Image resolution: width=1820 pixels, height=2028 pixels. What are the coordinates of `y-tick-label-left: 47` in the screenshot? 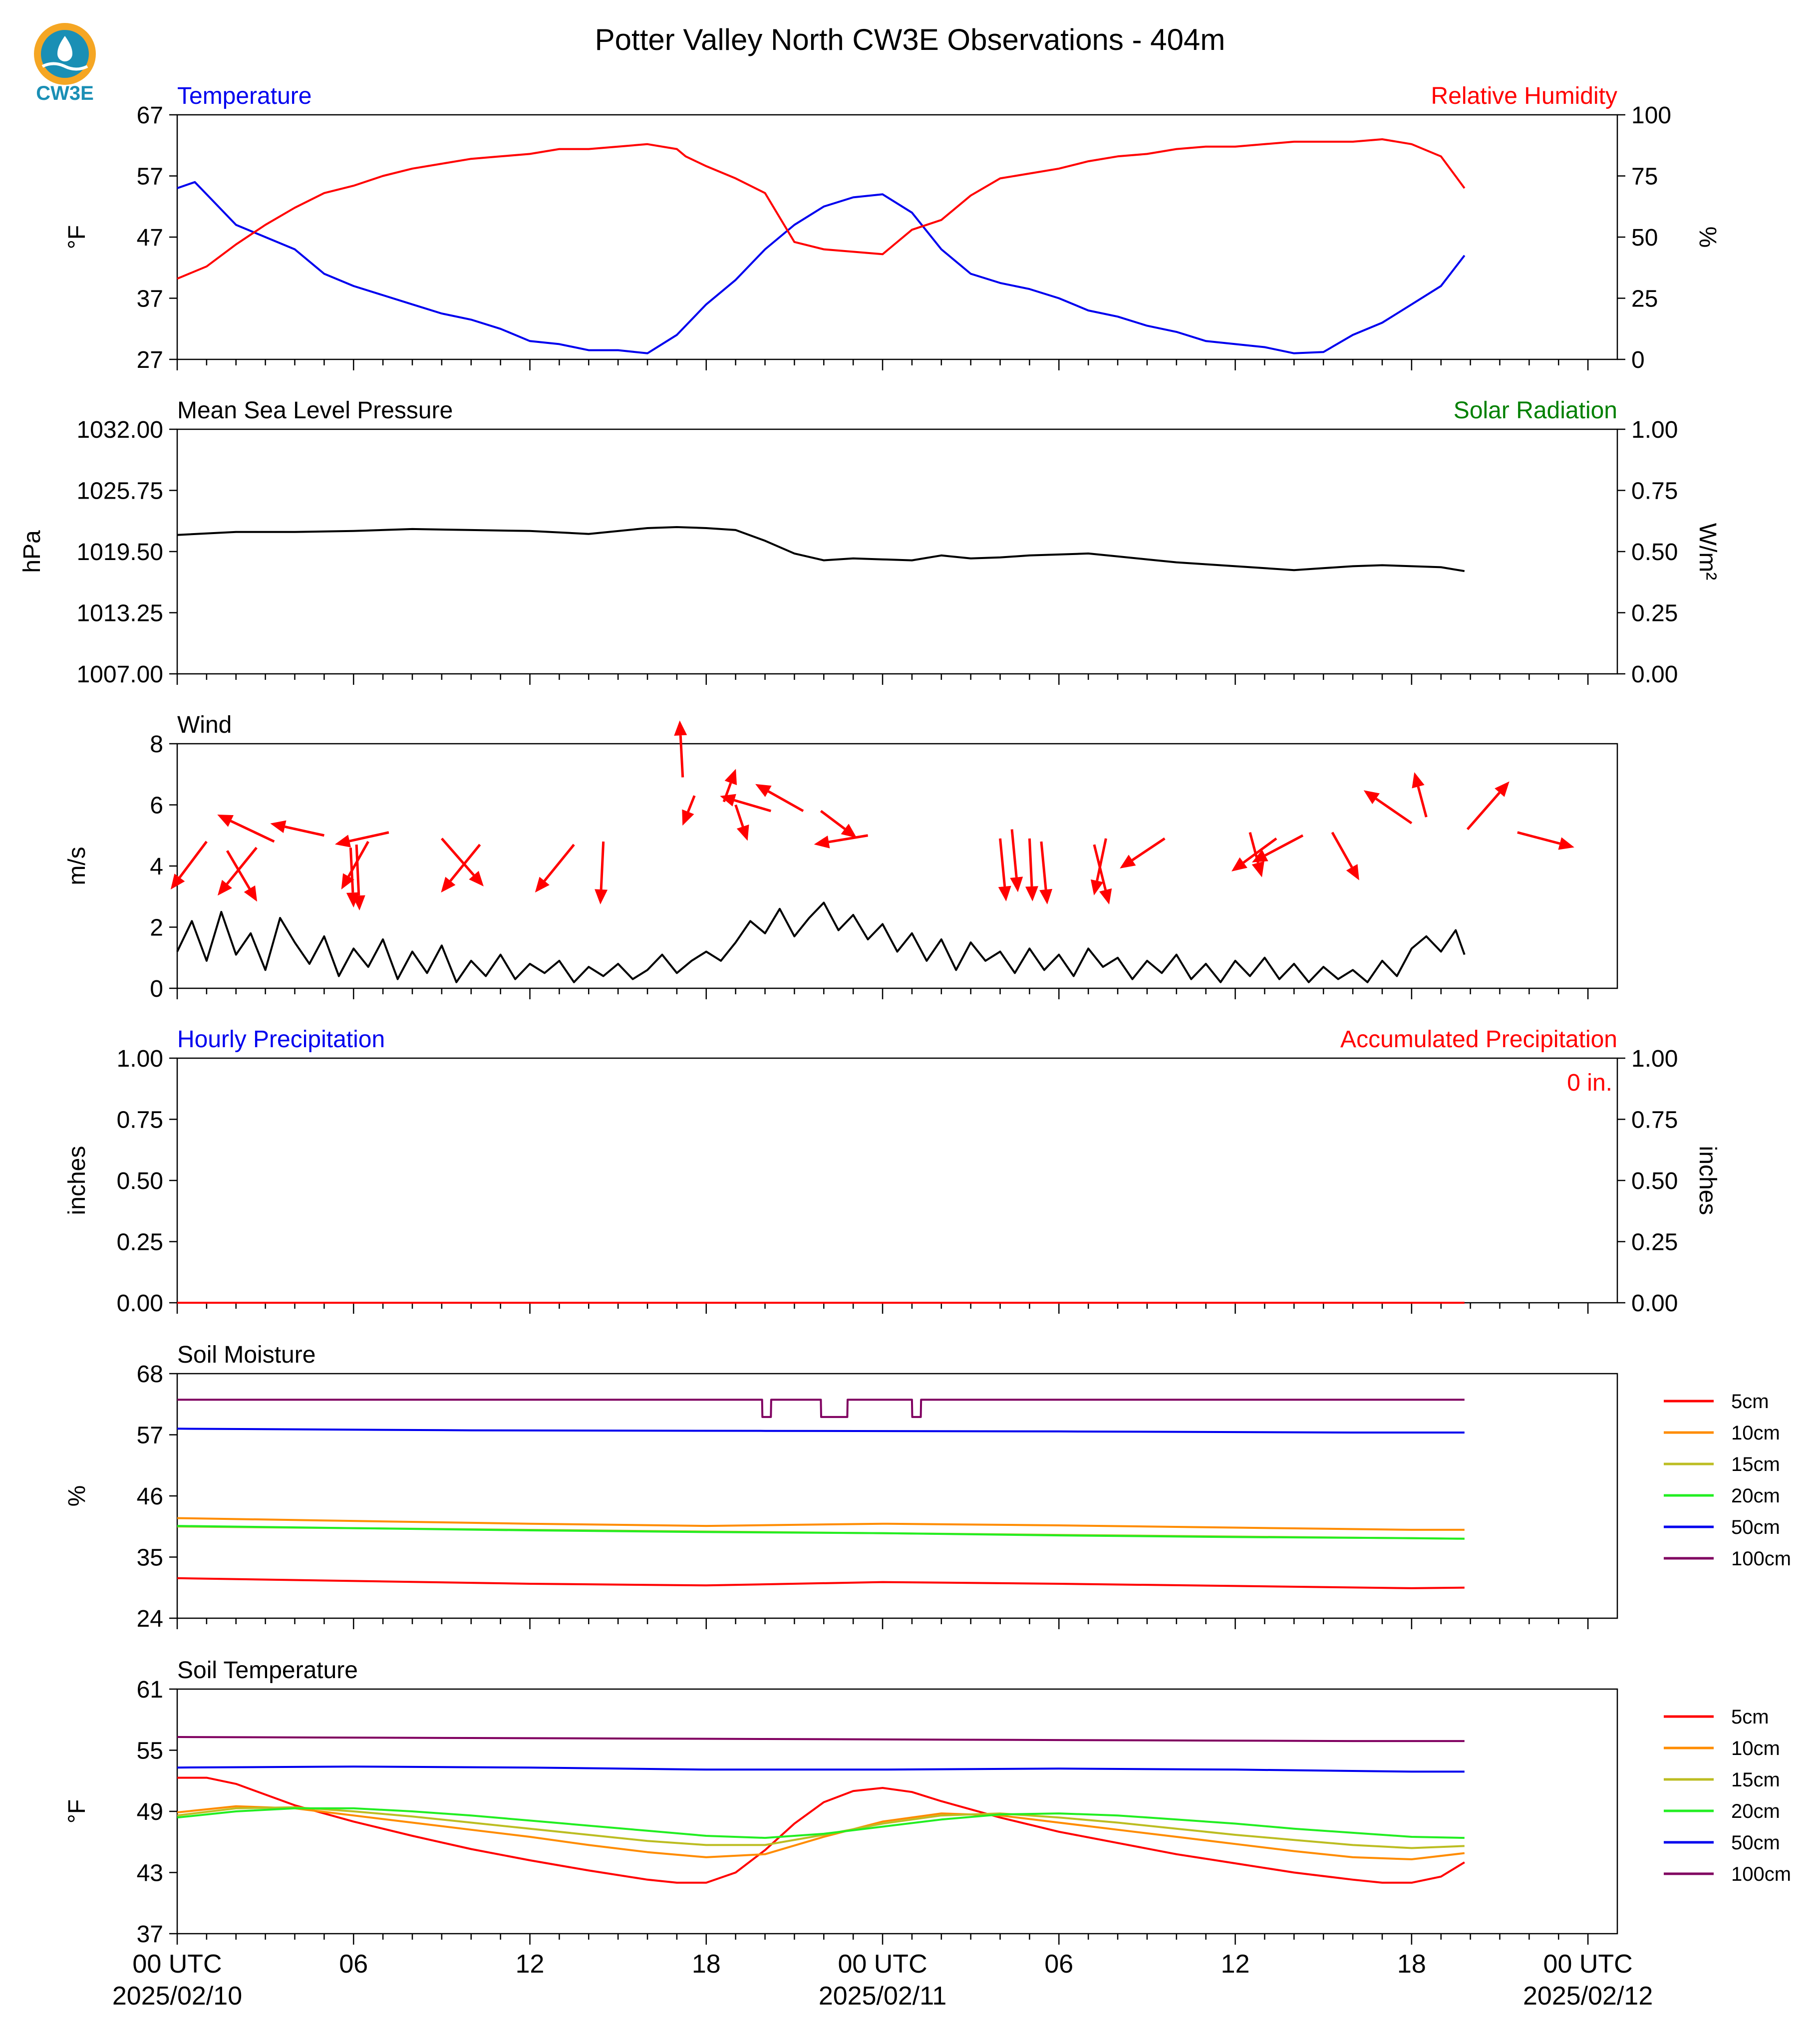 It's located at (150, 238).